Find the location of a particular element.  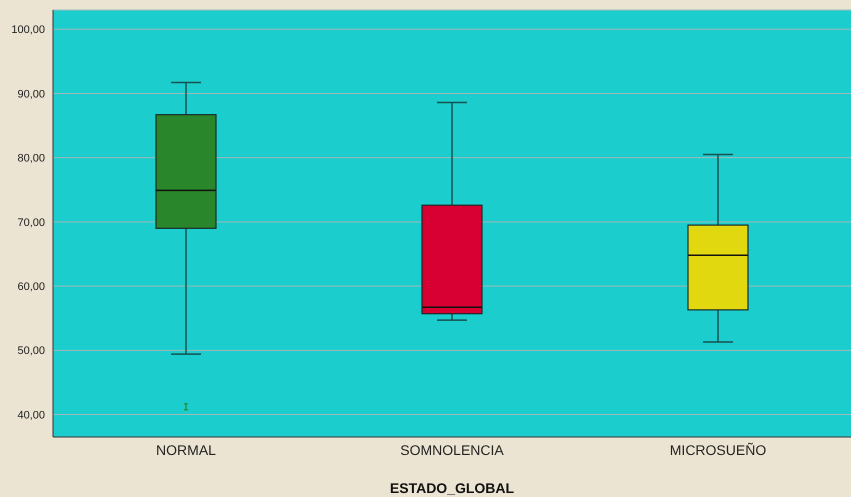

y-tick-label: 90,00 is located at coordinates (31, 94).